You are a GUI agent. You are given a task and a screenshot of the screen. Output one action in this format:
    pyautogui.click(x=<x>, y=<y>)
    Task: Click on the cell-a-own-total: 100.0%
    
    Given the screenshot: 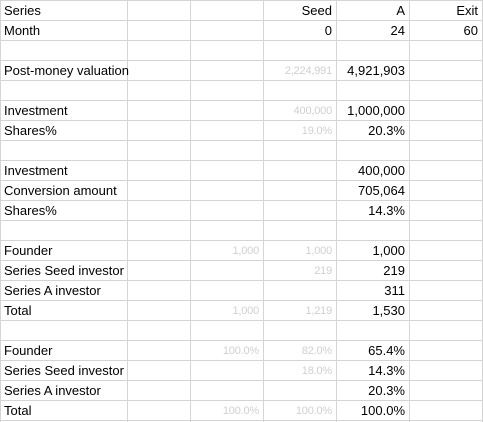 What is the action you would take?
    pyautogui.click(x=382, y=410)
    